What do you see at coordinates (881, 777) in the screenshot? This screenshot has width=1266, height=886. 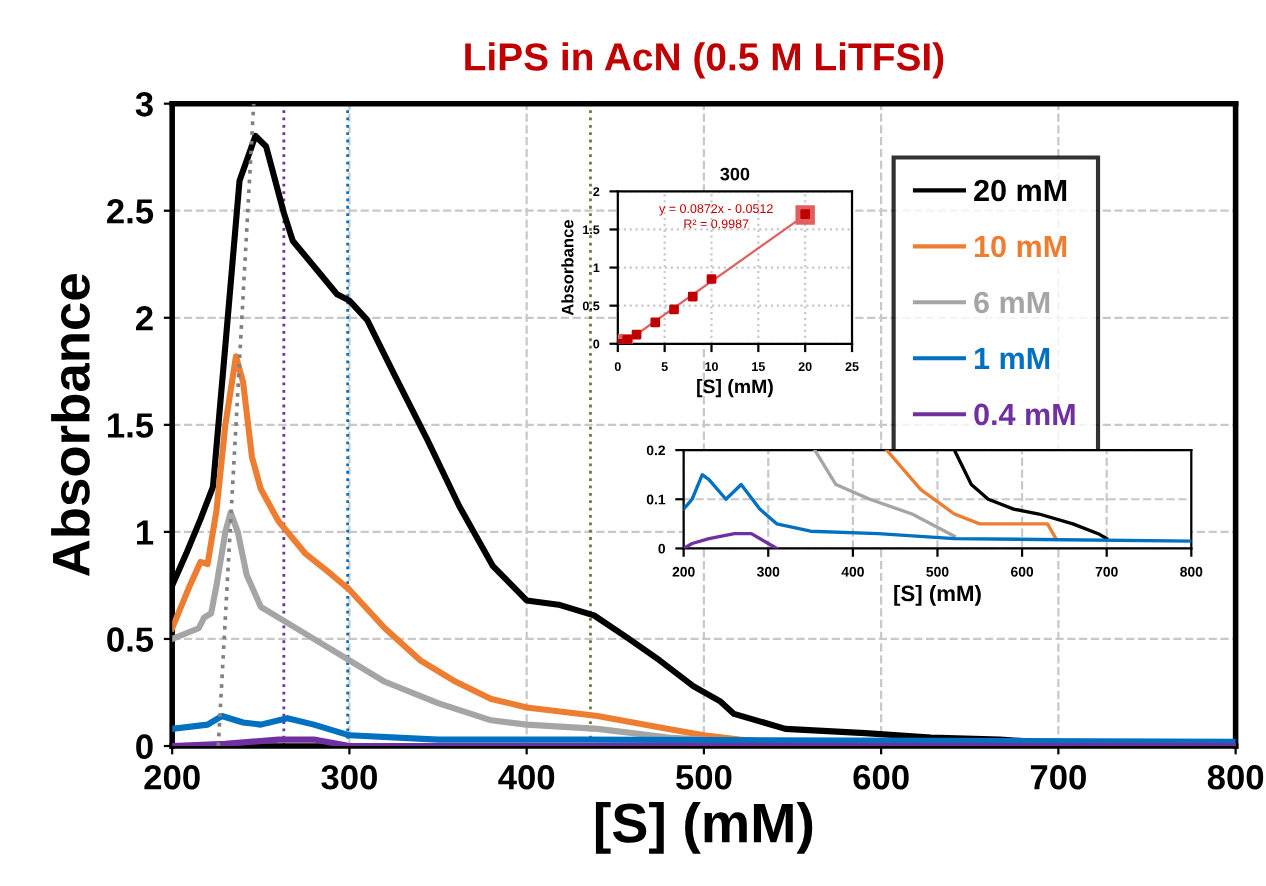 I see `x-tick-label: 600` at bounding box center [881, 777].